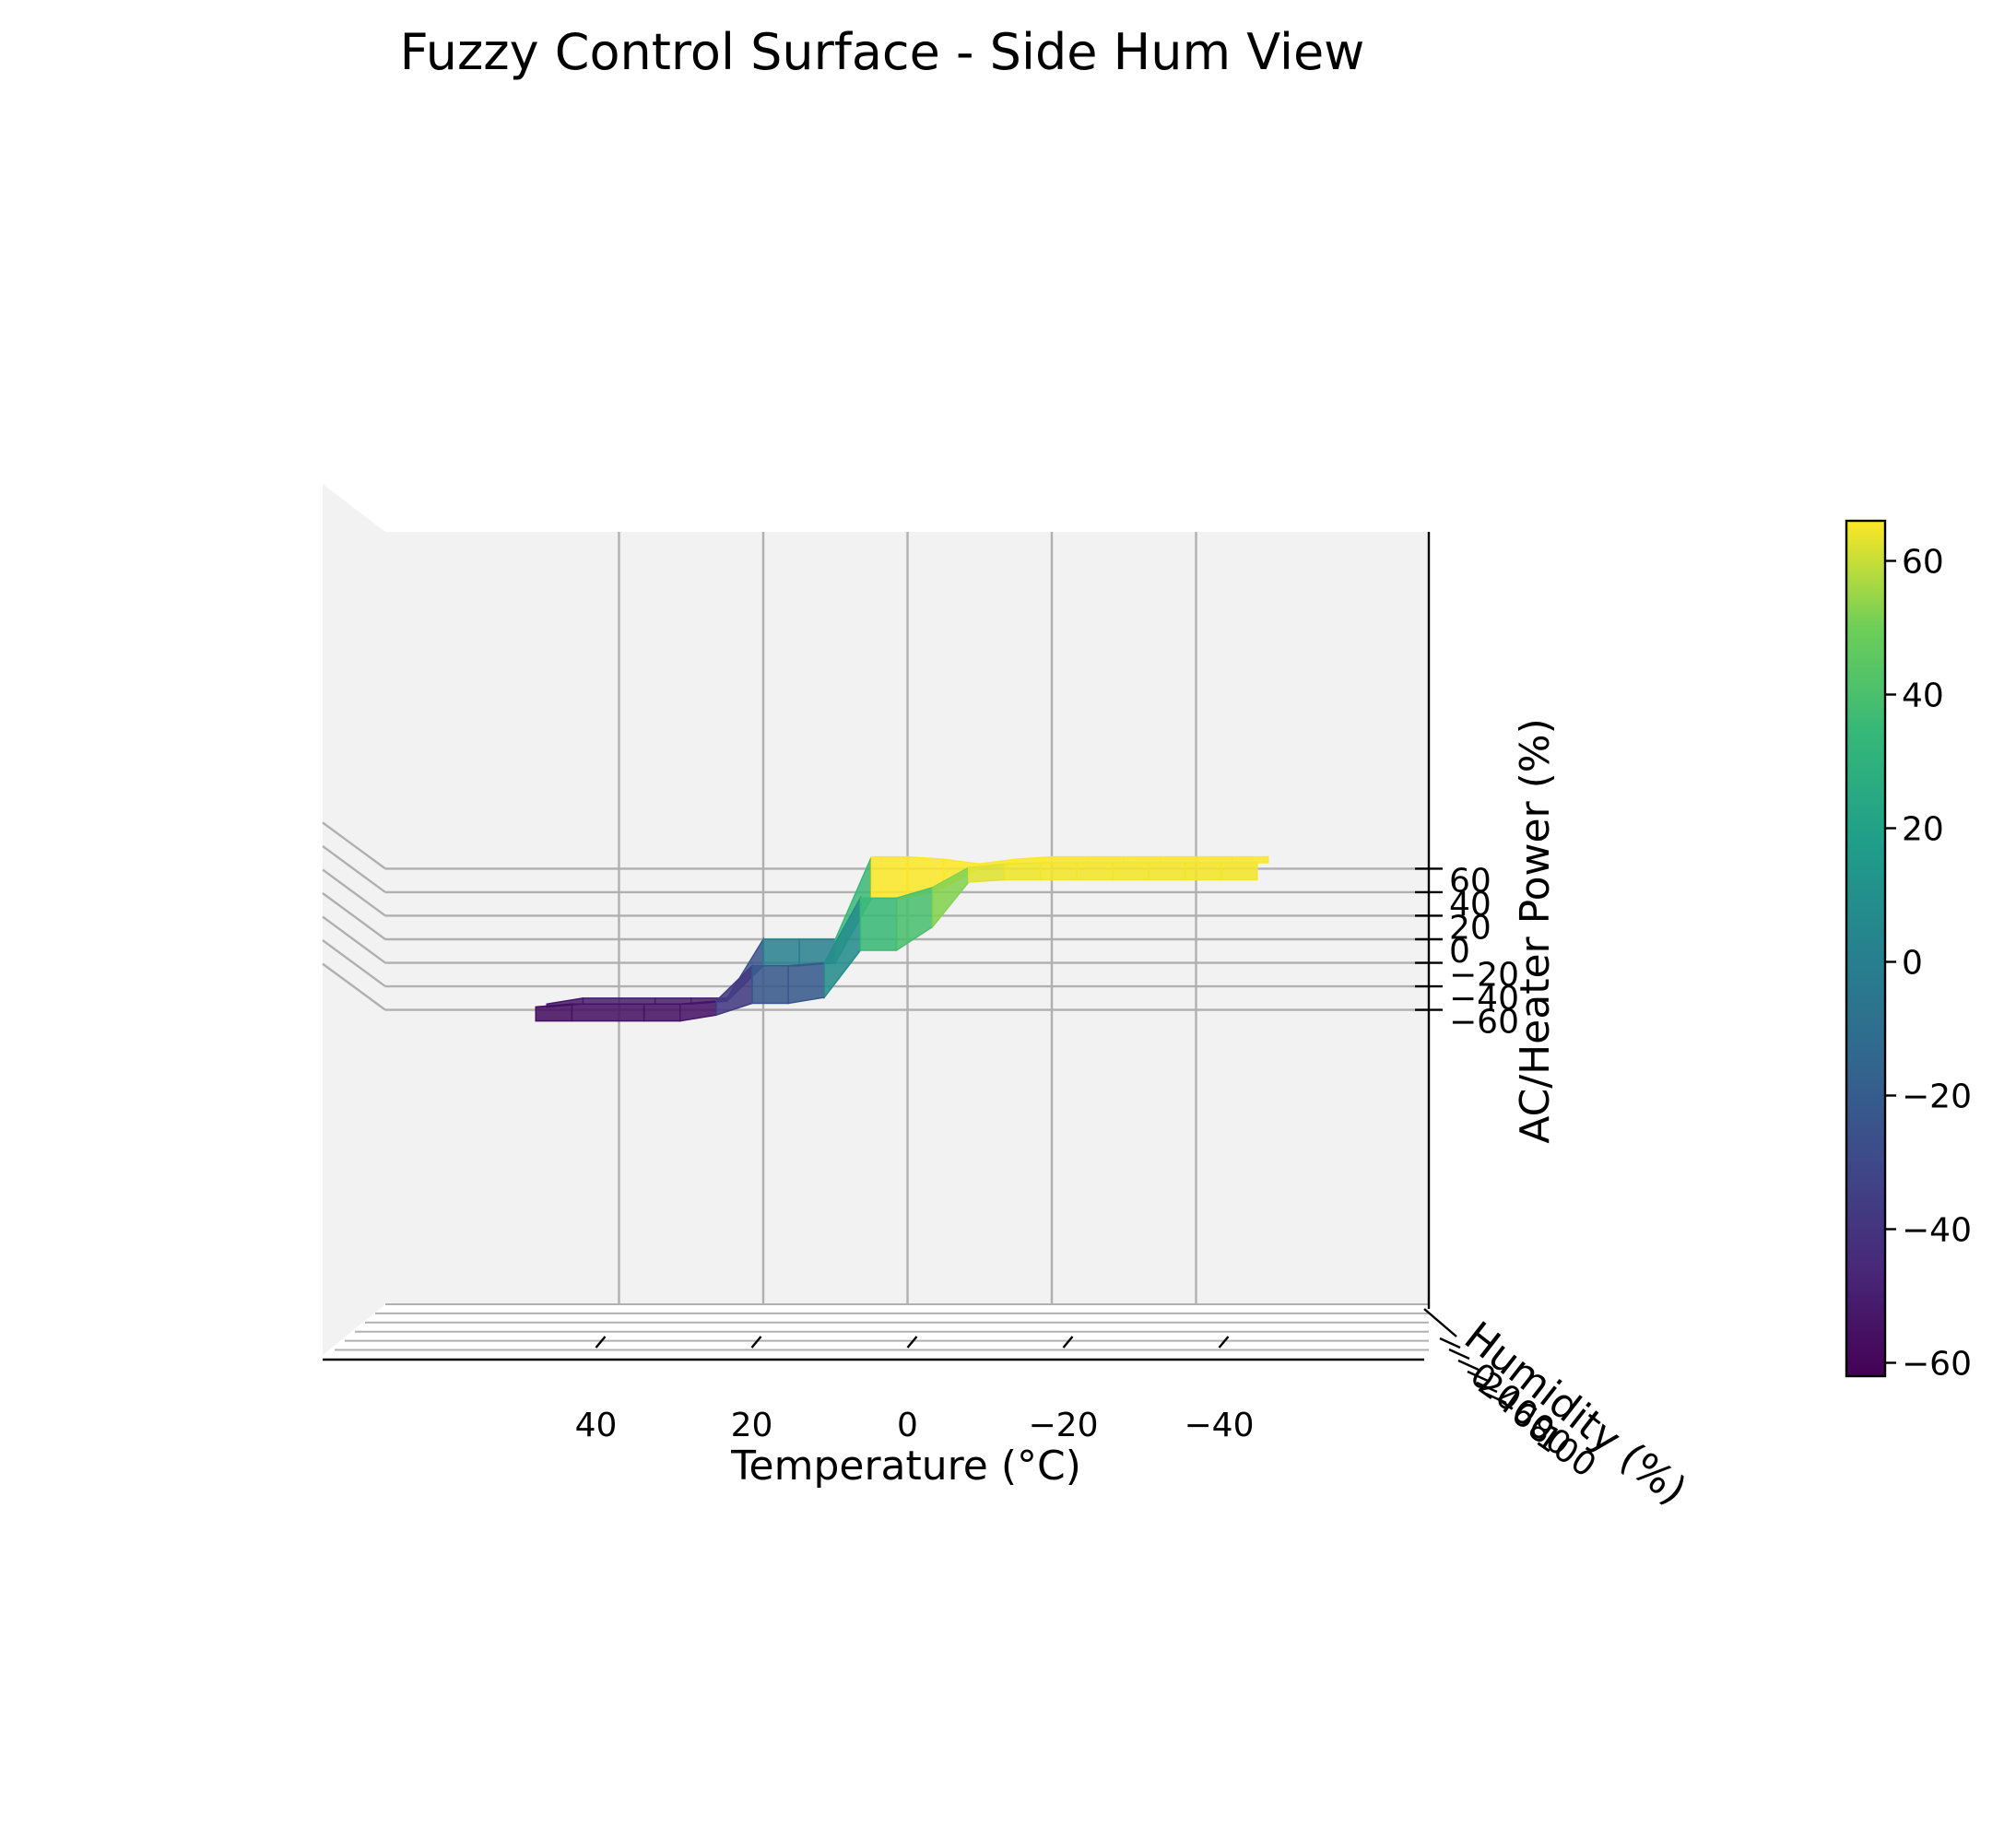 This screenshot has height=1826, width=2016. Describe the element at coordinates (1923, 830) in the screenshot. I see `colorbar-tick-label: 20` at that location.